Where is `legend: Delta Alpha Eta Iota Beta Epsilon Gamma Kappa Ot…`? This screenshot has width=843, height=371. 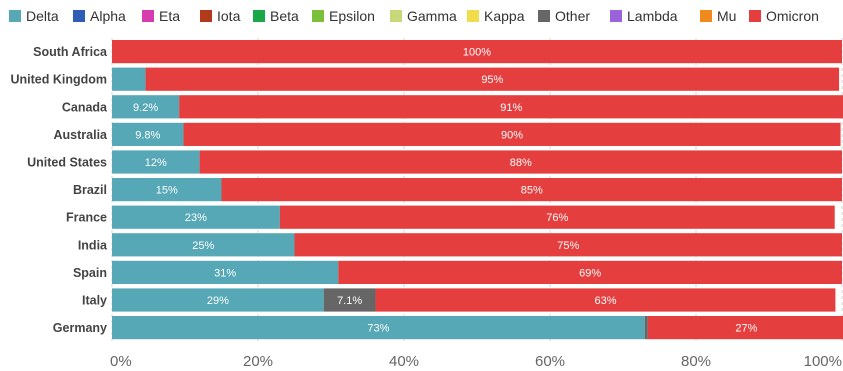 legend: Delta Alpha Eta Iota Beta Epsilon Gamma Kappa Ot… is located at coordinates (414, 16).